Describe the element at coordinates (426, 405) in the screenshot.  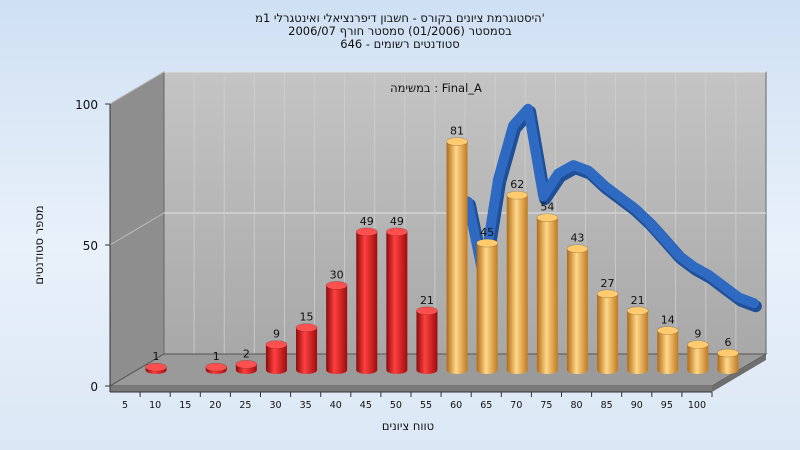
I see `x-tick-label: 55` at that location.